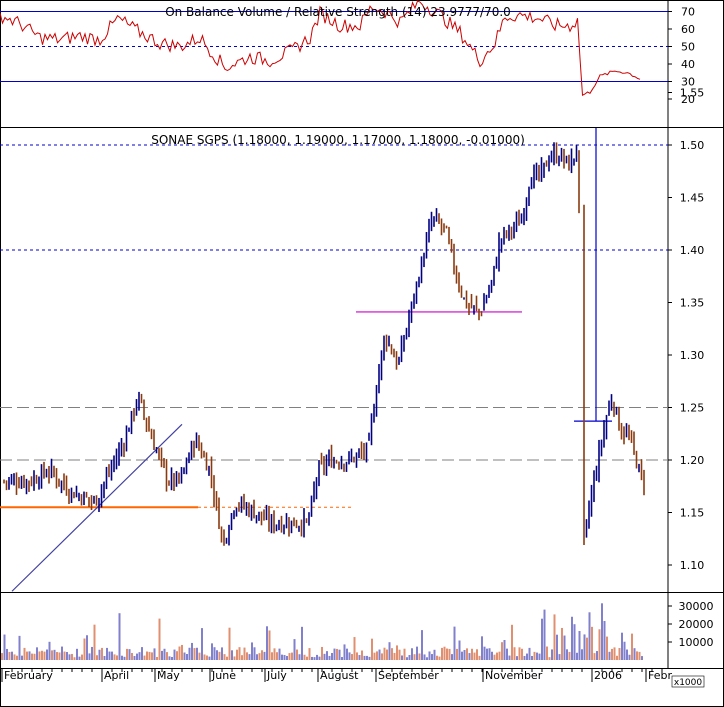 Image resolution: width=724 pixels, height=707 pixels. What do you see at coordinates (334, 46) in the screenshot?
I see `rsi-level-lines` at bounding box center [334, 46].